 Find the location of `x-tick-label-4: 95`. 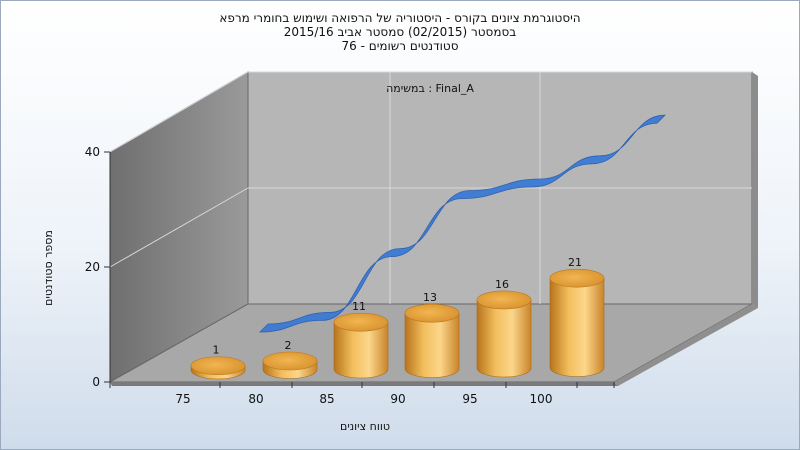

x-tick-label-4: 95 is located at coordinates (469, 399).